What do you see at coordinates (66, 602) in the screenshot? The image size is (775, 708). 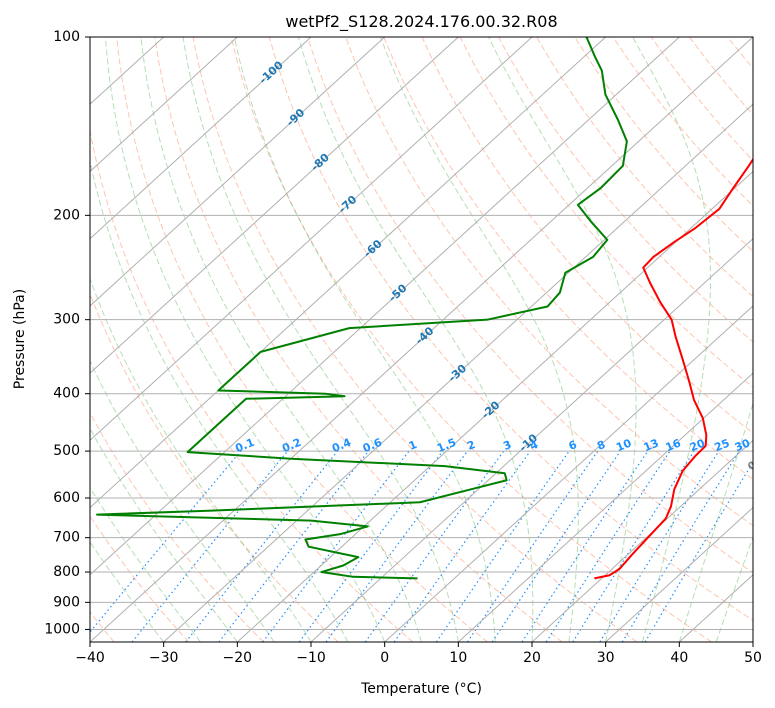 I see `y-tick-label: 900` at bounding box center [66, 602].